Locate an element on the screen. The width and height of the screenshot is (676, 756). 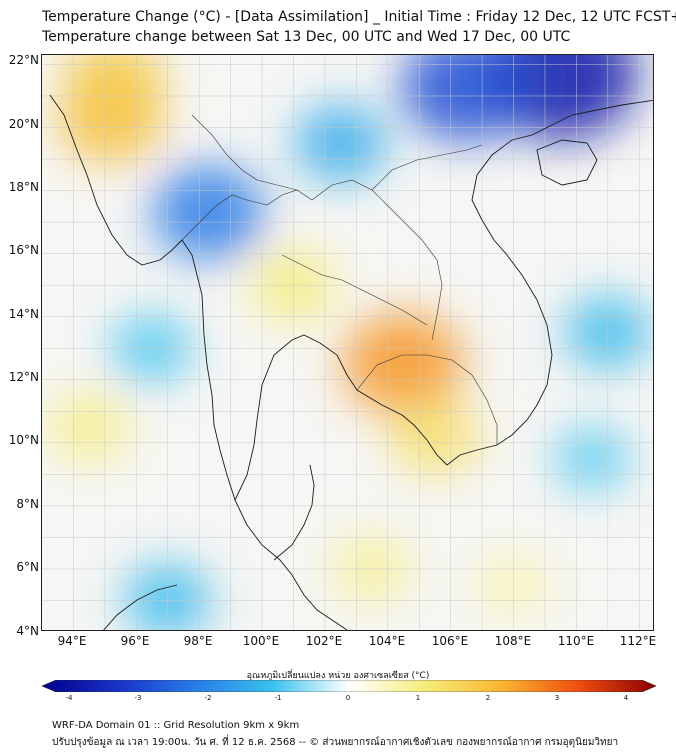
anomaly-east-vietnam-cold is located at coordinates (592, 458).